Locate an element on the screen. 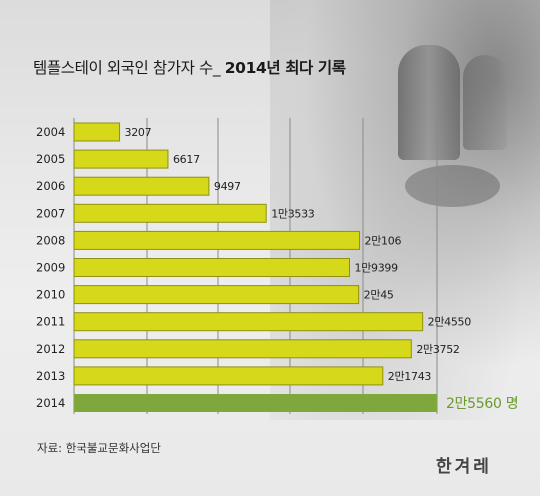 The width and height of the screenshot is (540, 496). category-label: 2013 is located at coordinates (50, 376).